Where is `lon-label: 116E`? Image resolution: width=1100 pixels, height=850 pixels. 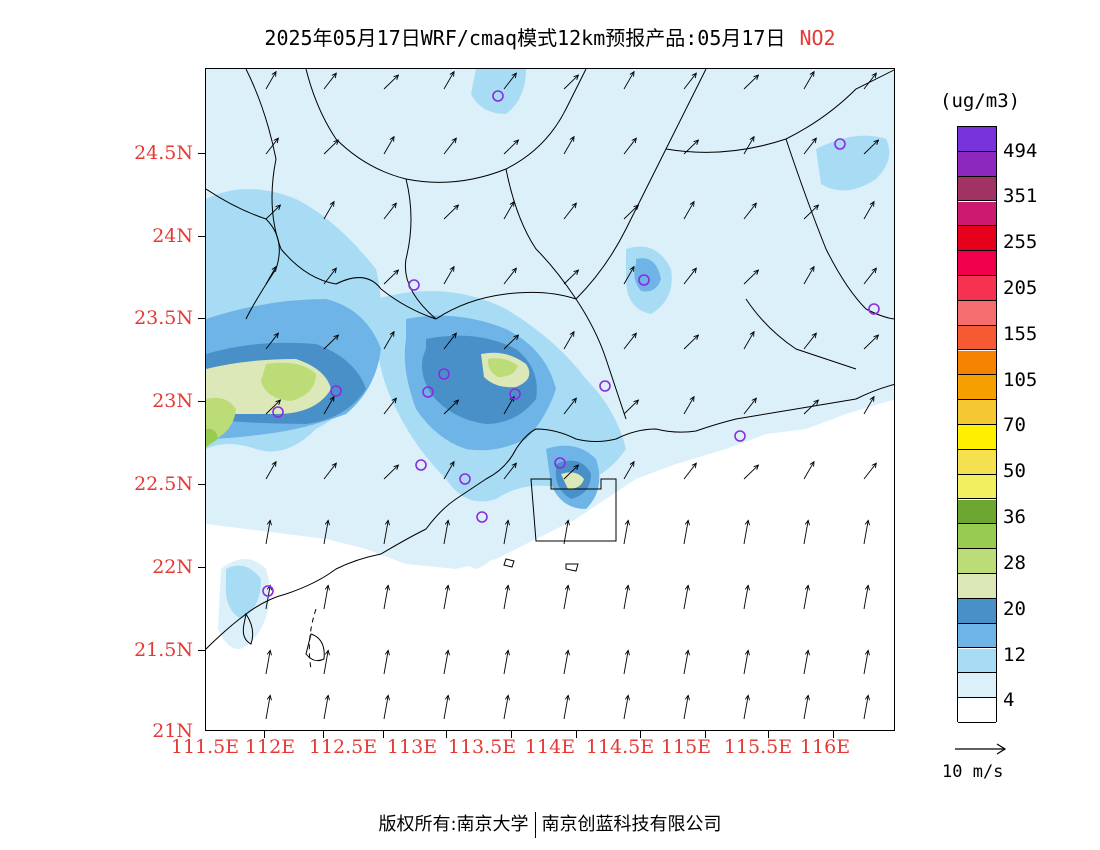 lon-label: 116E is located at coordinates (825, 747).